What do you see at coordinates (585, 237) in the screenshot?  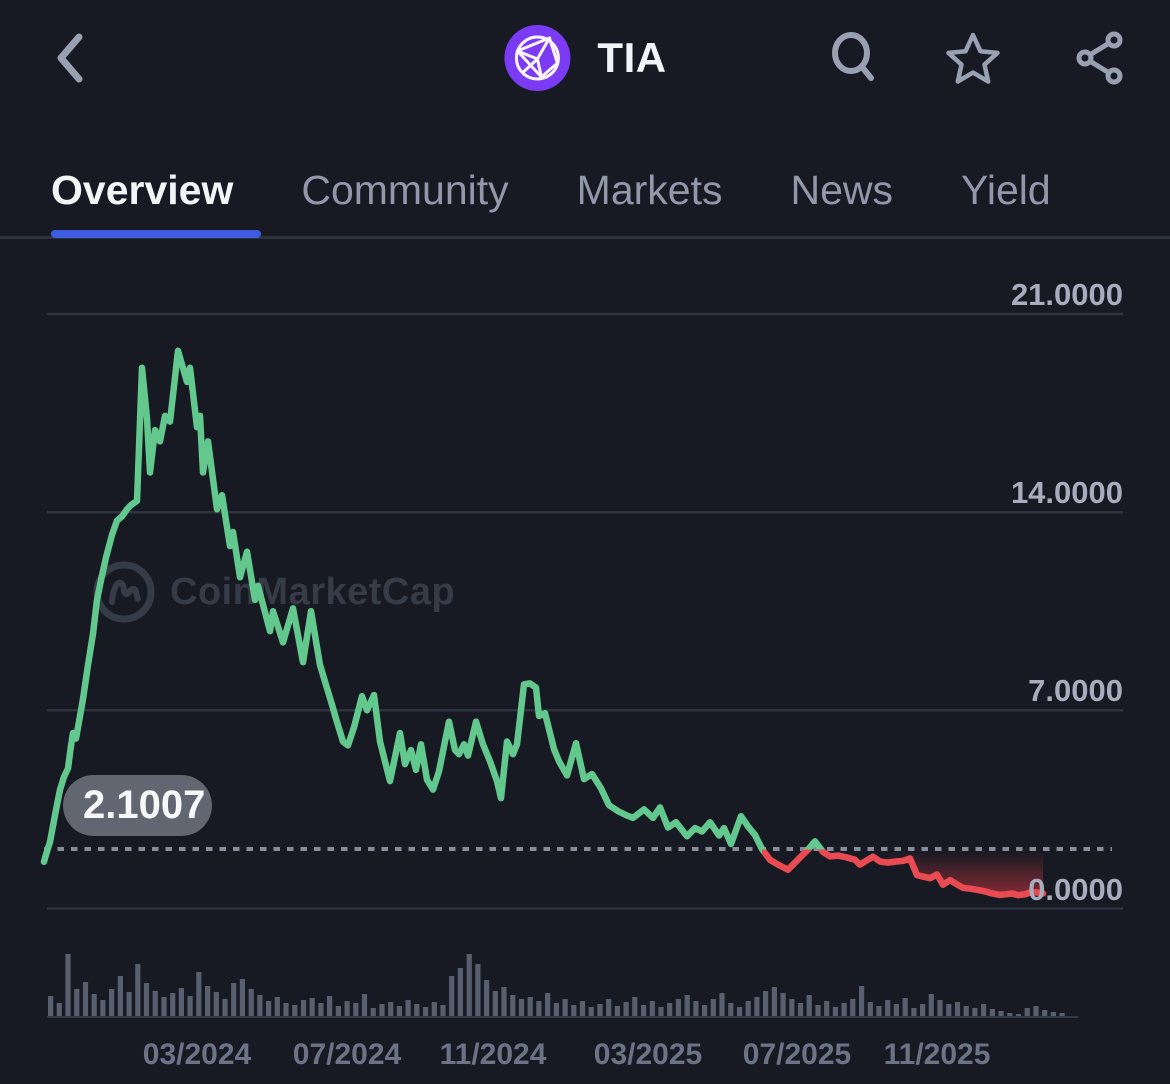 I see `tab-divider` at bounding box center [585, 237].